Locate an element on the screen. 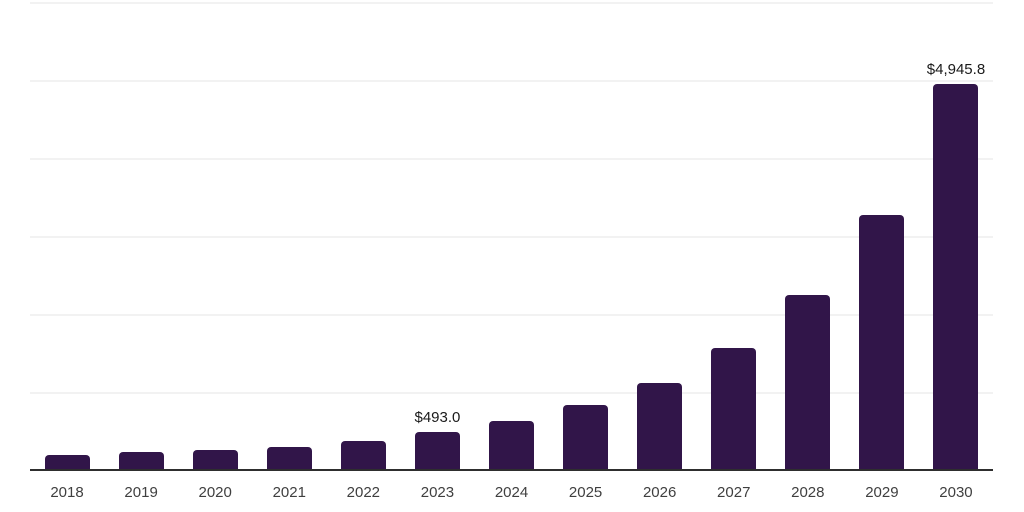 This screenshot has height=512, width=1024. x-tick-2022: 2022 is located at coordinates (363, 492).